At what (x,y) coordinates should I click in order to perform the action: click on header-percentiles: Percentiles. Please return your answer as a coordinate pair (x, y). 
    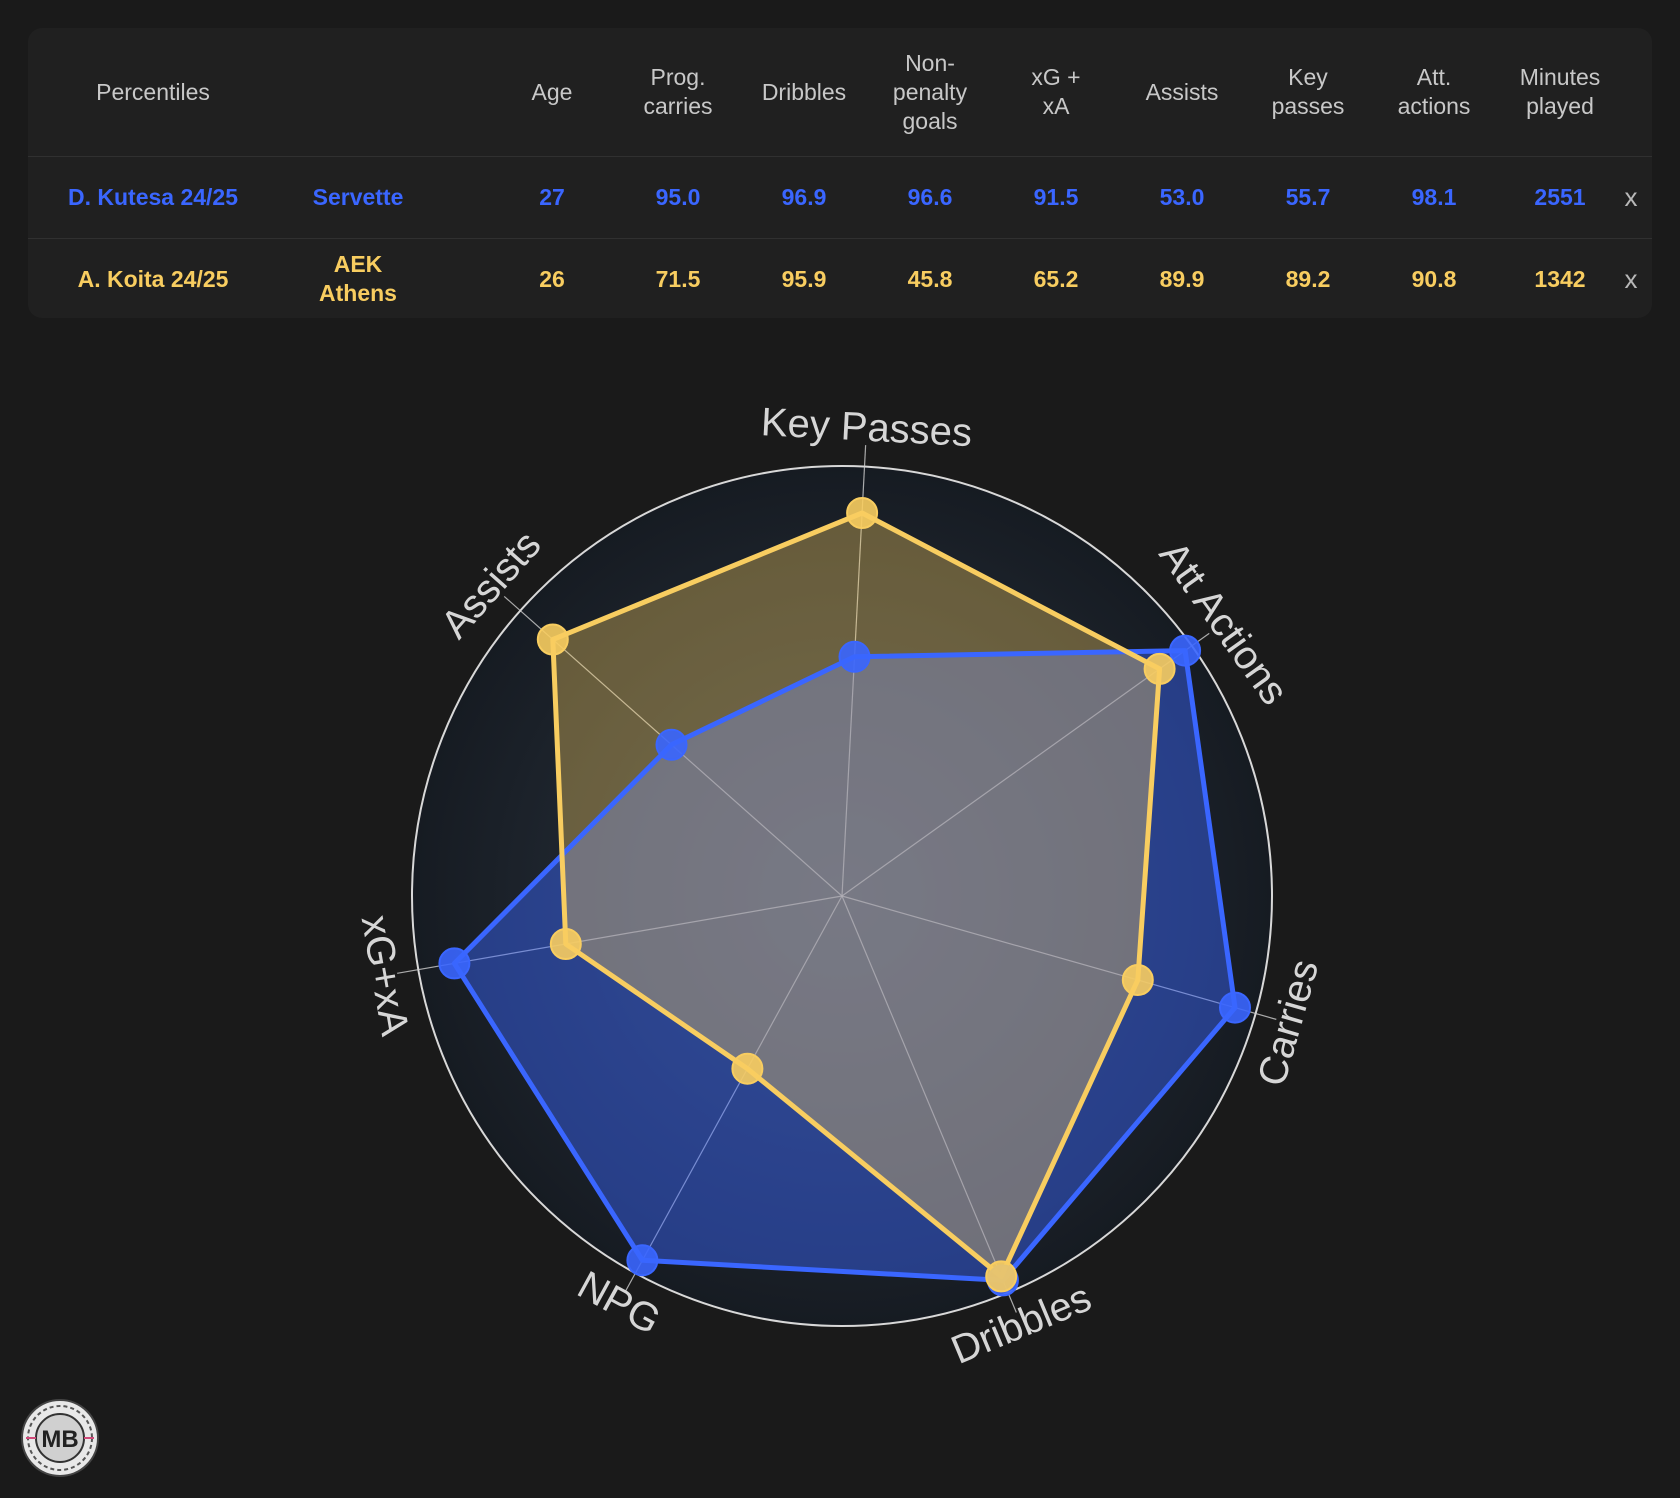
    Looking at the image, I should click on (153, 91).